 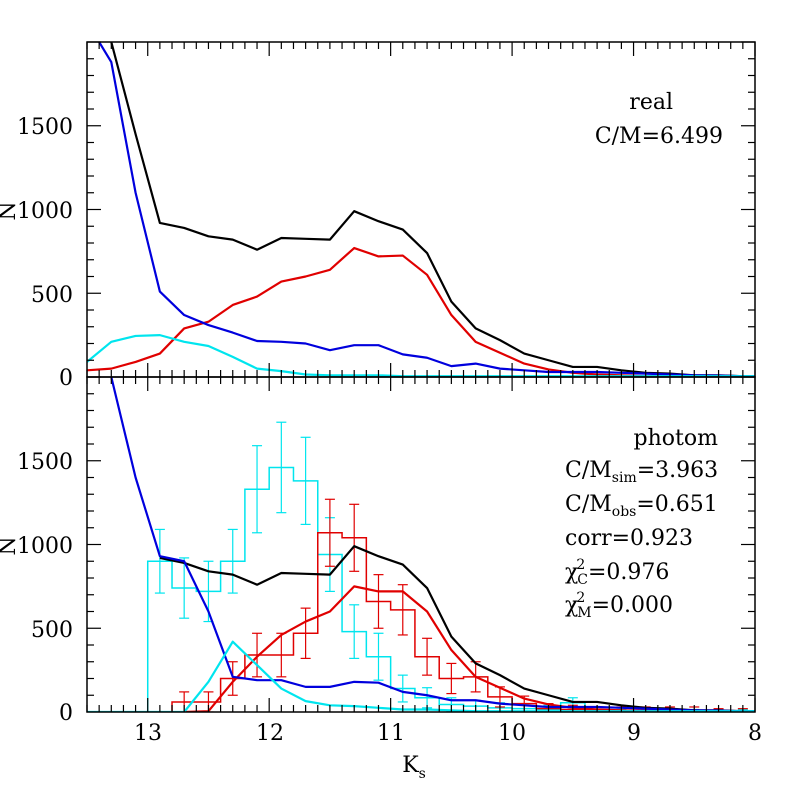 I want to click on top-y-tick-label: 500, so click(x=52, y=295).